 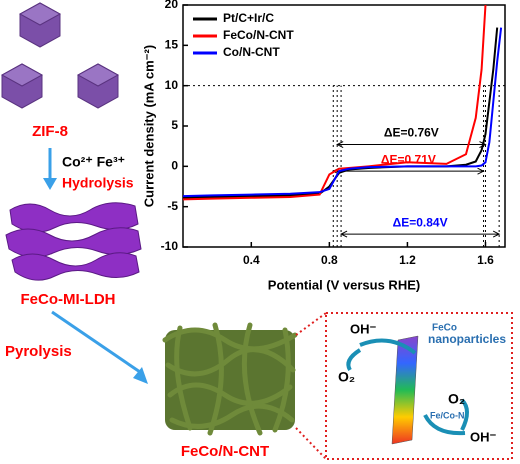 I want to click on y-tick-label: 15, so click(x=172, y=45).